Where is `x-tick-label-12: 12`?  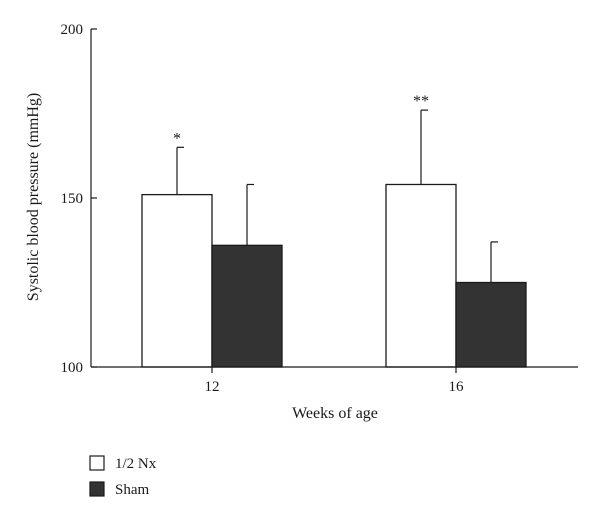
x-tick-label-12: 12 is located at coordinates (212, 387).